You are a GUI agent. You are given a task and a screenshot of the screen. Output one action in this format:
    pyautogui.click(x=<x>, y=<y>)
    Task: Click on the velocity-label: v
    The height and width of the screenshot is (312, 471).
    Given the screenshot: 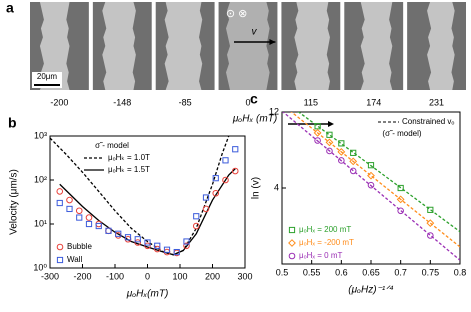 What is the action you would take?
    pyautogui.click(x=255, y=32)
    